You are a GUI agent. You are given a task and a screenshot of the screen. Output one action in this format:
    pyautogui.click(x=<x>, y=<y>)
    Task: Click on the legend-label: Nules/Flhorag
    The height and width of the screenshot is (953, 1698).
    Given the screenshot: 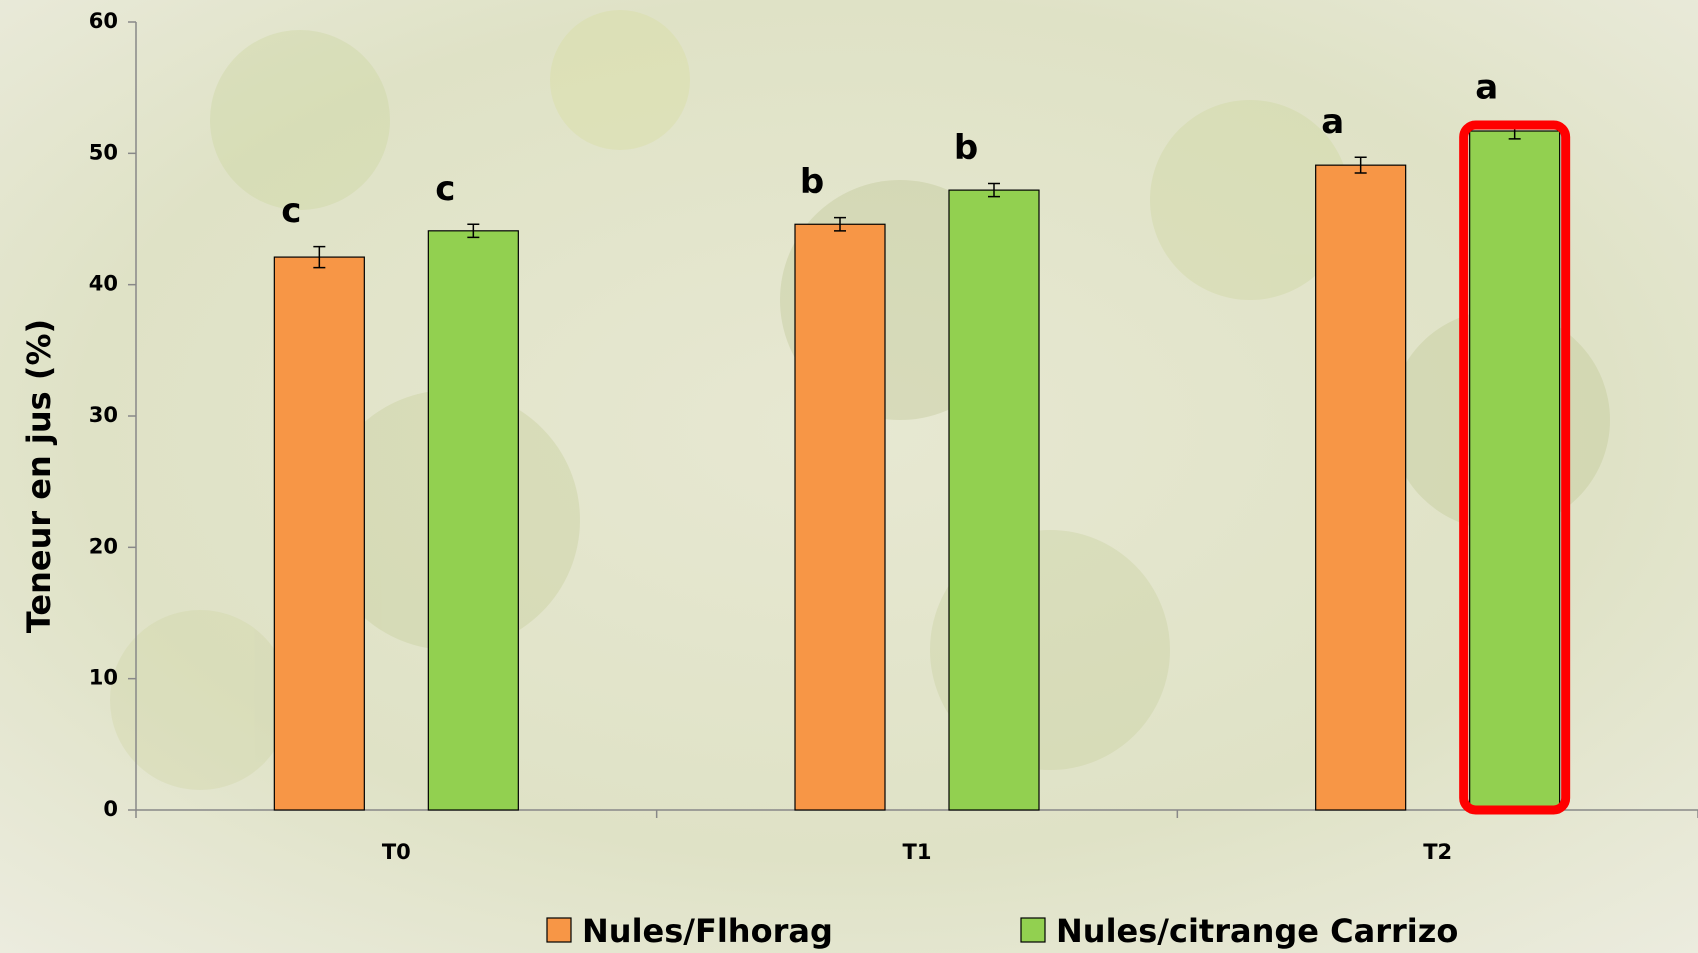 What is the action you would take?
    pyautogui.click(x=707, y=931)
    